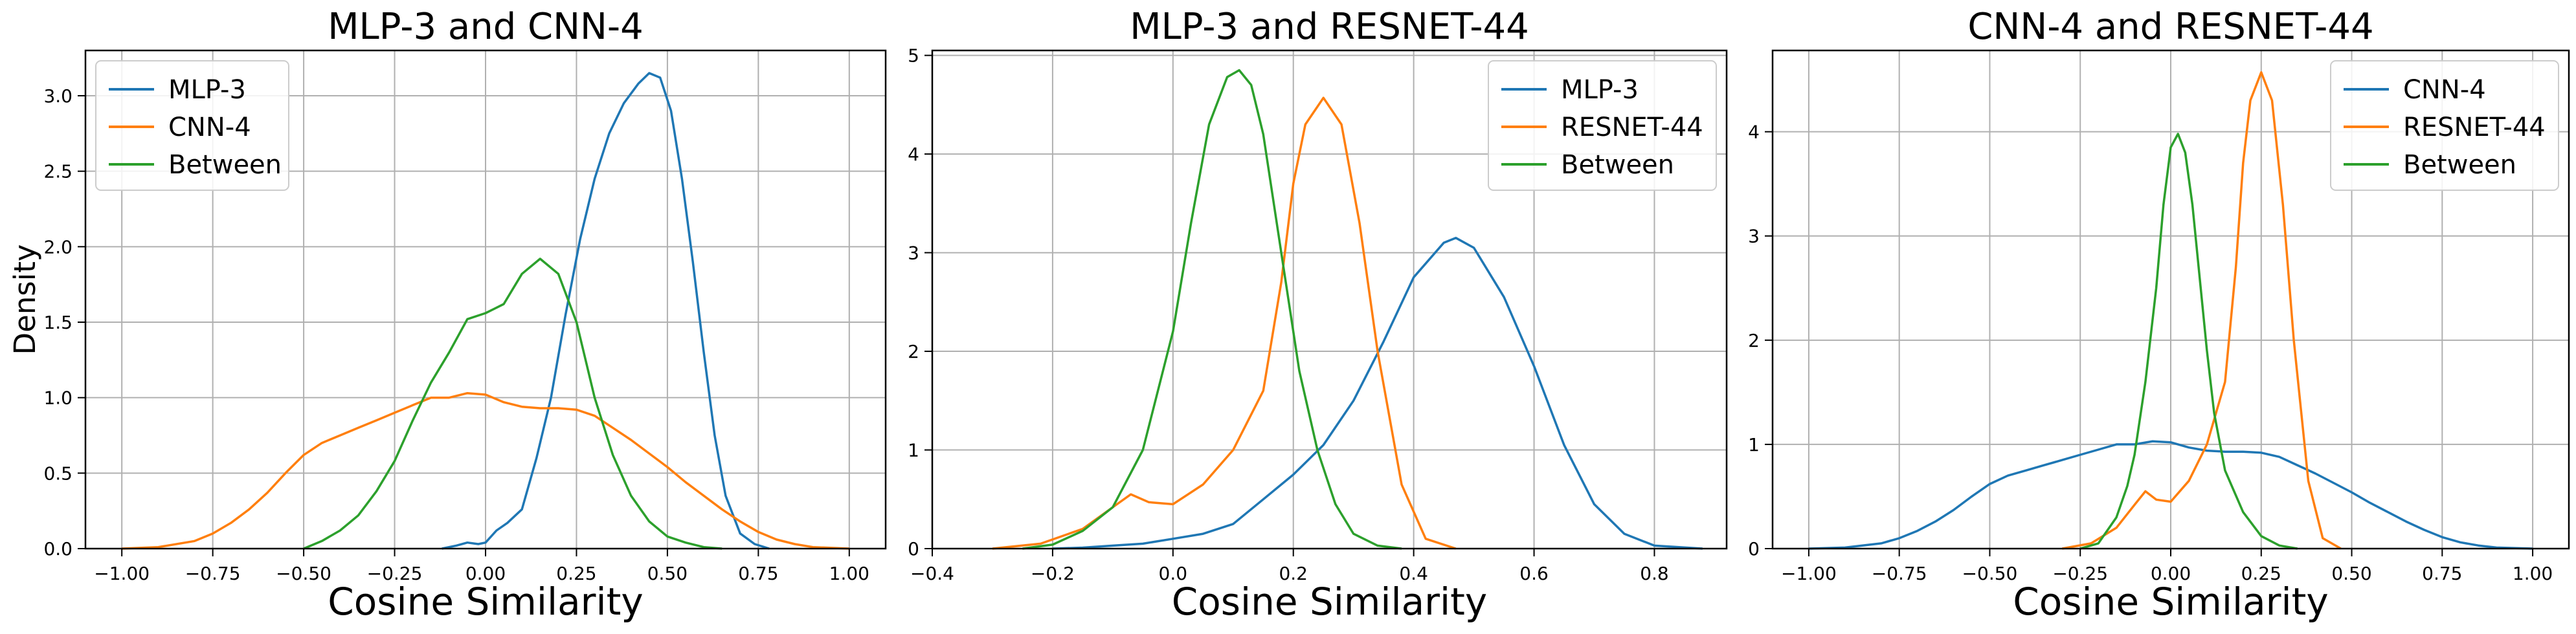 The height and width of the screenshot is (634, 2576). I want to click on x-tick-label: 0.8, so click(1655, 573).